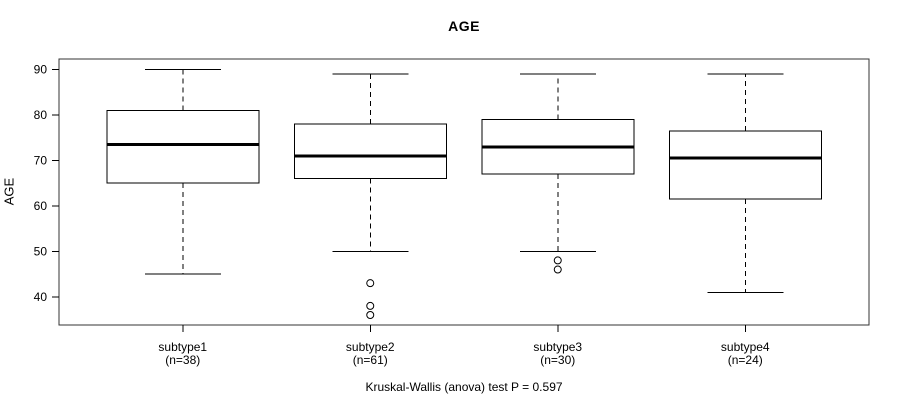 The height and width of the screenshot is (400, 900). Describe the element at coordinates (370, 360) in the screenshot. I see `x-tick-label-count: (n=61)` at that location.